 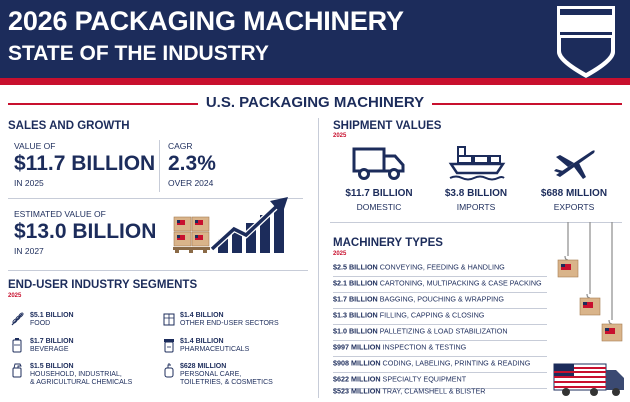 I want to click on segment-other: $1.4 BILLION OTHER END-USER SECTORS, so click(x=229, y=320).